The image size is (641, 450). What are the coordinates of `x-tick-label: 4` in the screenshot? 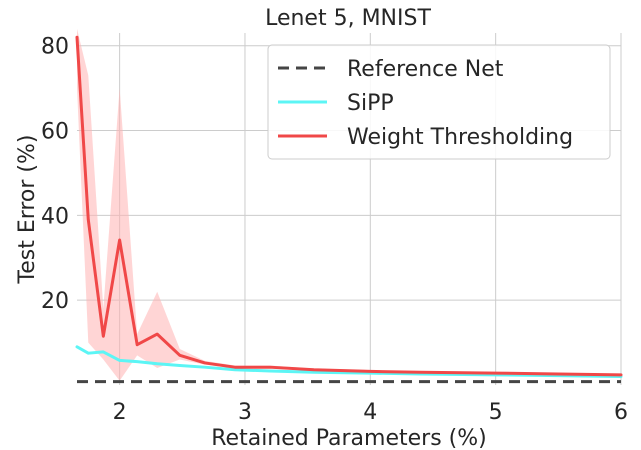 It's located at (370, 412).